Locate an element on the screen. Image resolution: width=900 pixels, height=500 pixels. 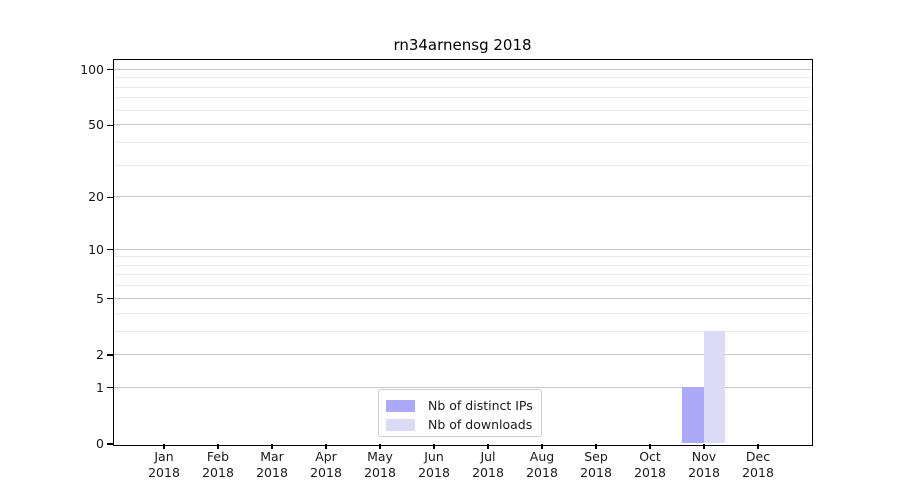
x-tick-label: Apr 2018 is located at coordinates (326, 464).